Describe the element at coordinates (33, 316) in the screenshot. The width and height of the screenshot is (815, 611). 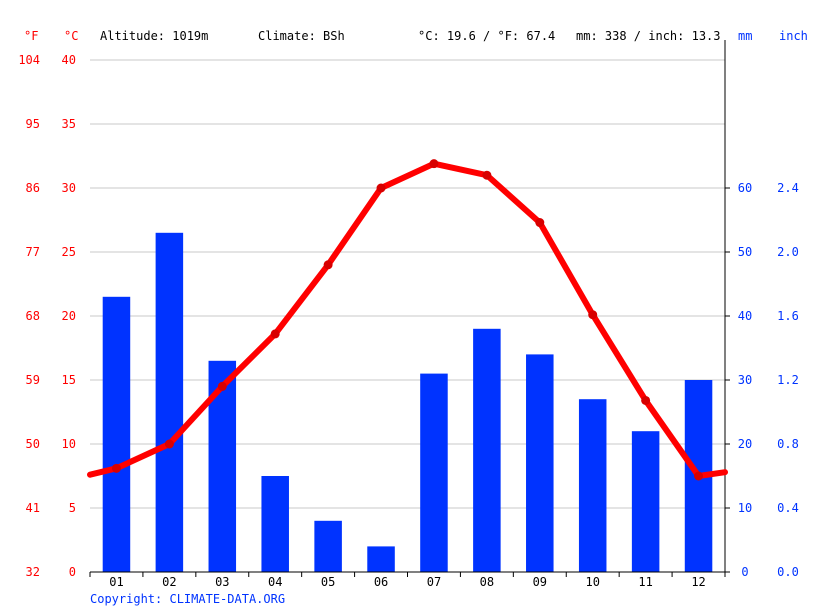
I see `fahrenheit-tick-label: 68` at that location.